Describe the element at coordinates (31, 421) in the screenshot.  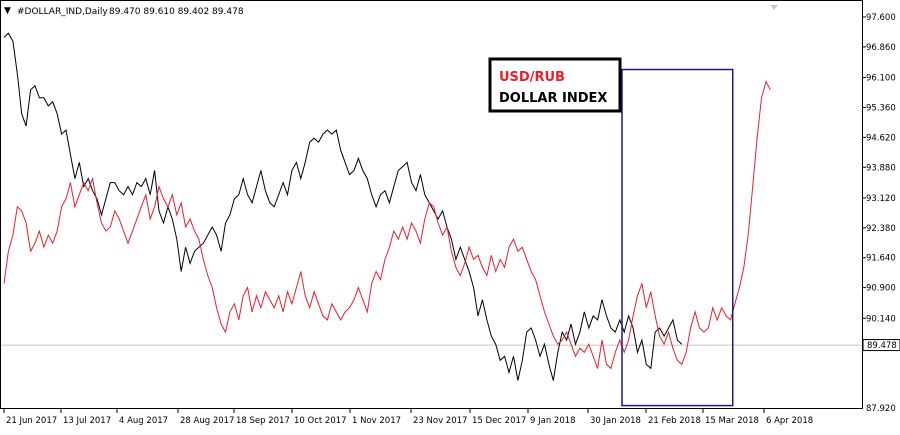
I see `x-tick-label: 21 Jun 2017` at that location.